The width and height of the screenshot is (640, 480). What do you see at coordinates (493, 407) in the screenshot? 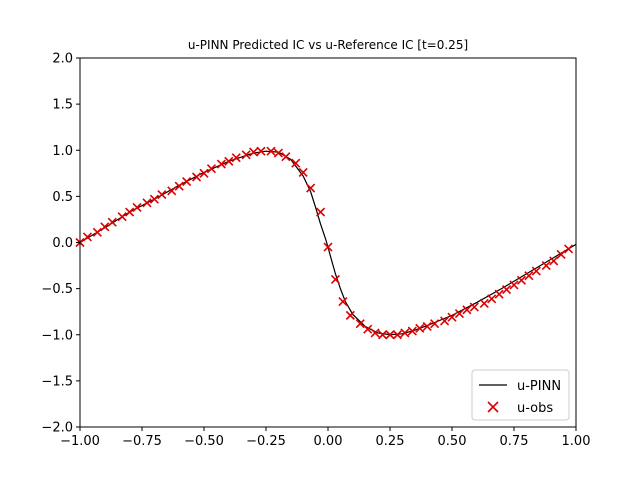
I see `legend-x-marker` at bounding box center [493, 407].